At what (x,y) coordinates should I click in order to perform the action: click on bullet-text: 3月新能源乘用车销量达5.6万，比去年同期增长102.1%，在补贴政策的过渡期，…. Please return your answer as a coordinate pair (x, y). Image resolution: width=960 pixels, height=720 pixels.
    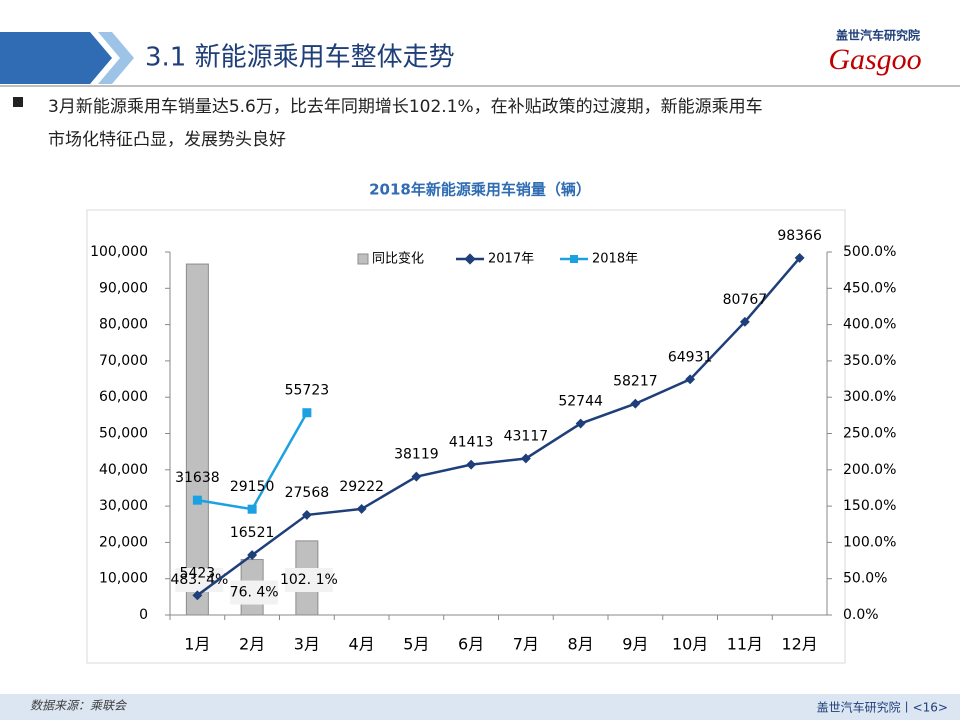
    Looking at the image, I should click on (405, 107).